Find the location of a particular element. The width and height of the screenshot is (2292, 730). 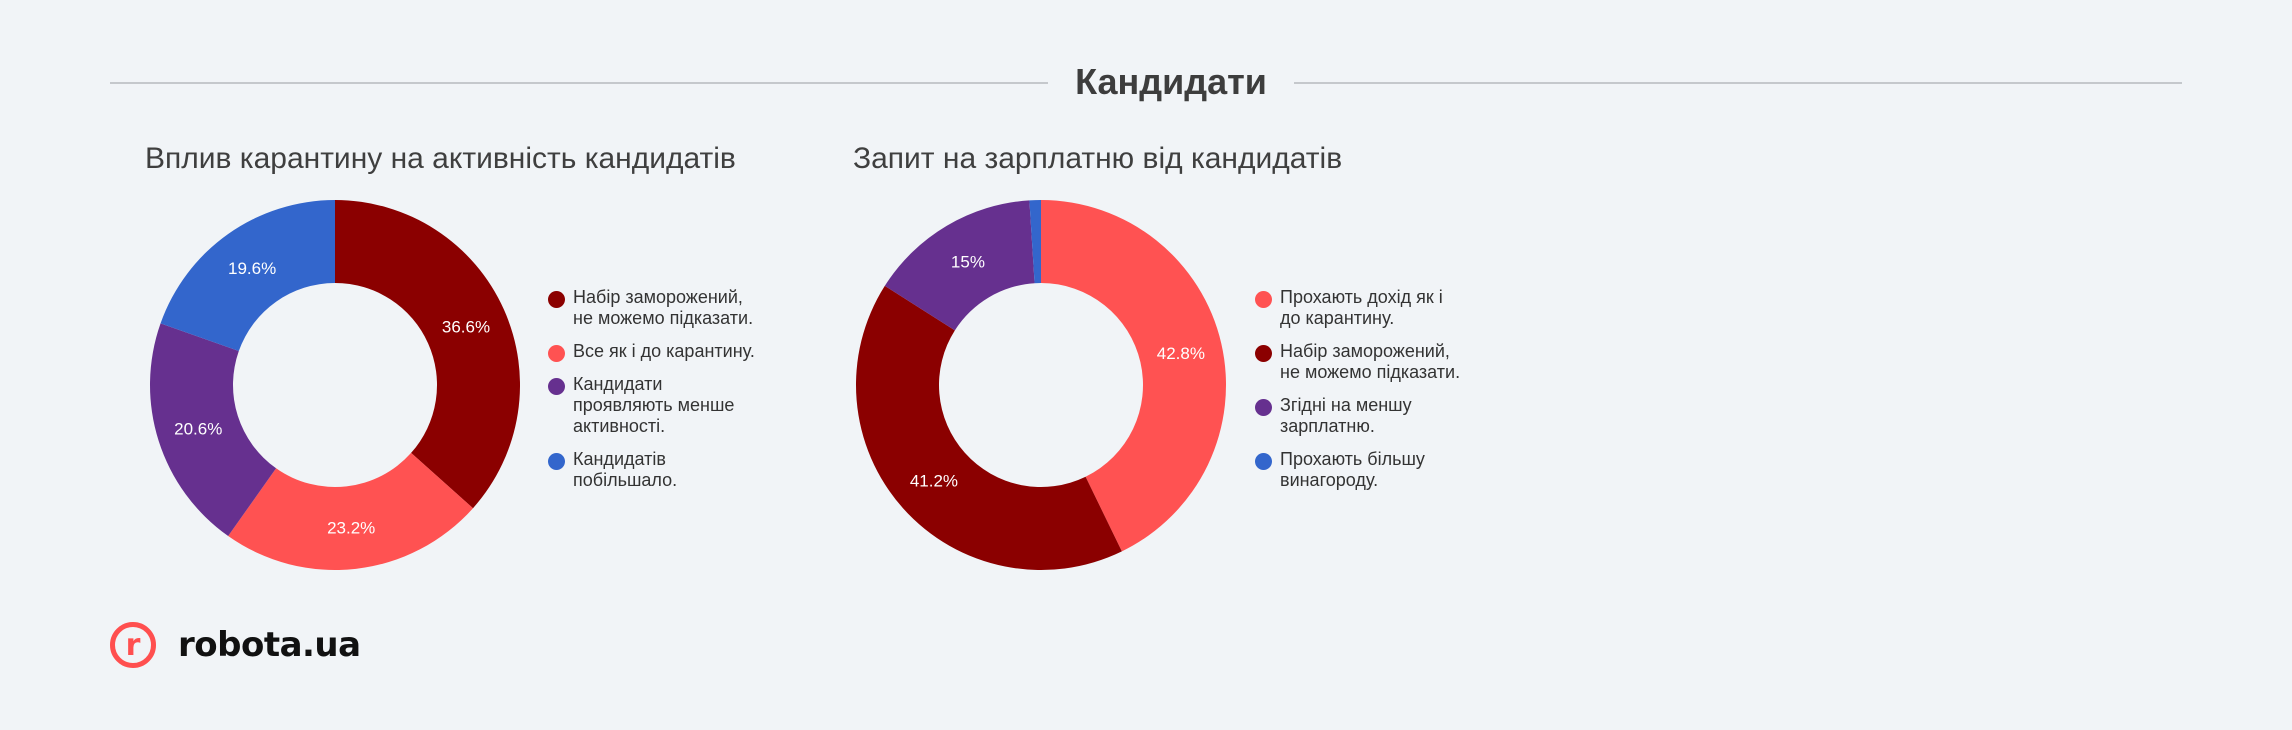

slice-value-label: 42.8% is located at coordinates (1181, 353).